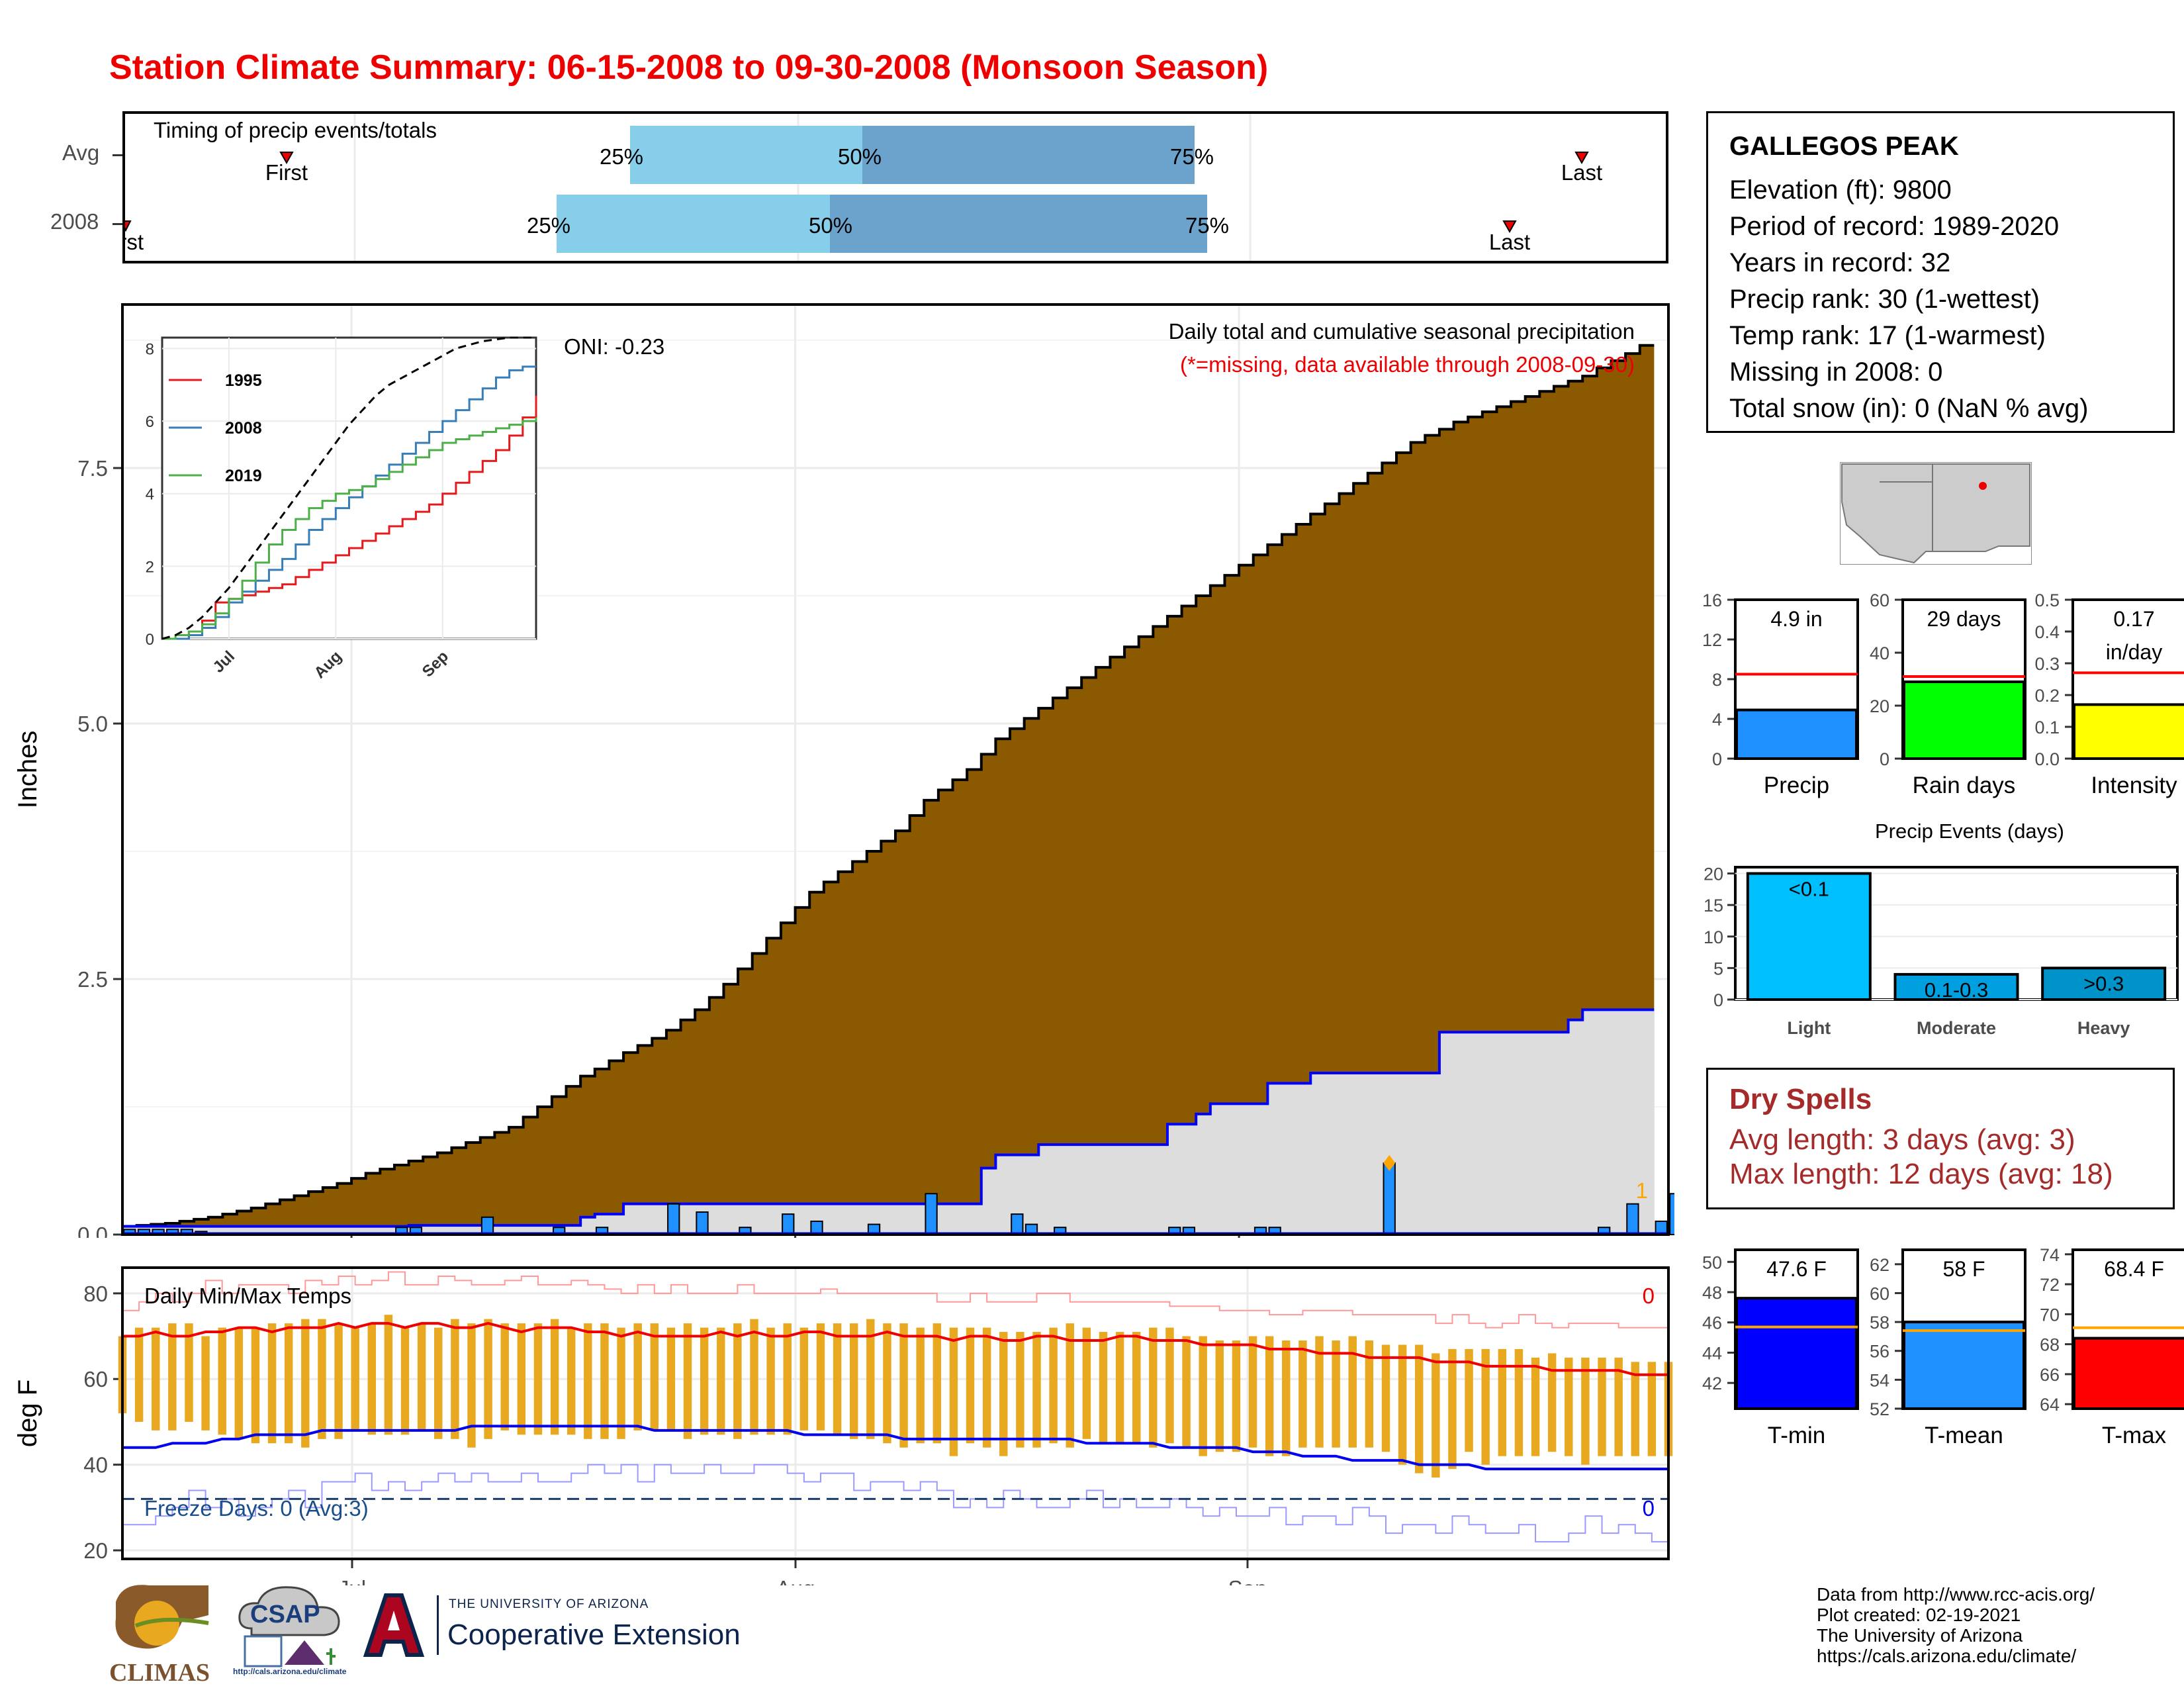 The image size is (2184, 1688). I want to click on csap-cloud, so click(289, 1611).